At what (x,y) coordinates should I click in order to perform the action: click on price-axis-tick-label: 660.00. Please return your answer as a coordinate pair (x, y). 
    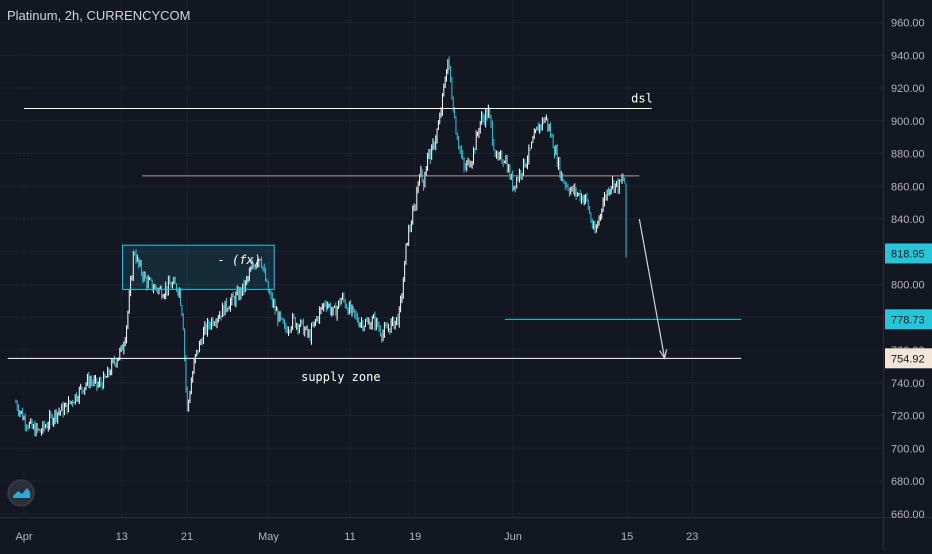
    Looking at the image, I should click on (908, 515).